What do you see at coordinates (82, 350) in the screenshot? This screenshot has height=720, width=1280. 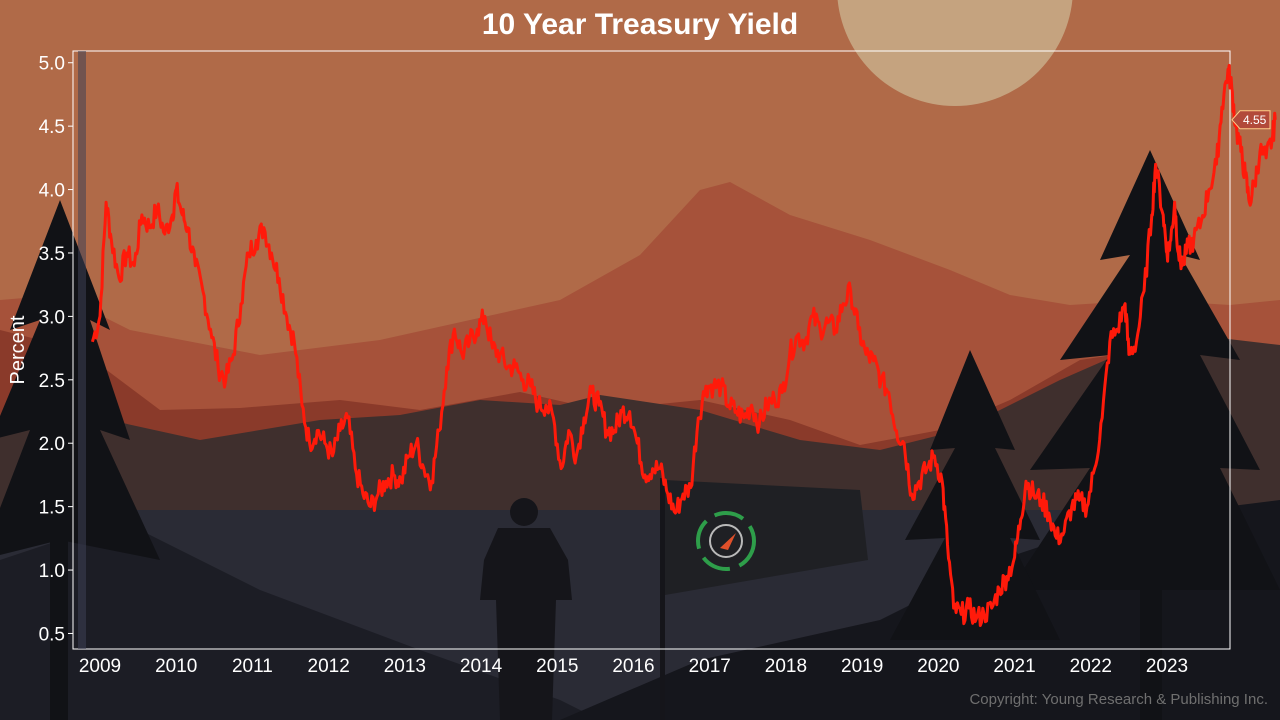 I see `left-bar-accent` at bounding box center [82, 350].